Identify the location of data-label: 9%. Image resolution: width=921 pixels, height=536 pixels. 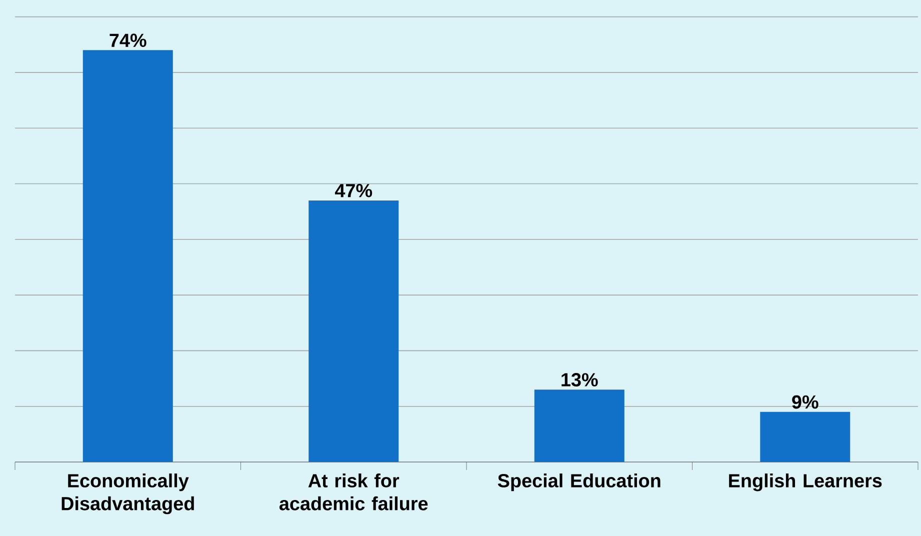
(805, 402).